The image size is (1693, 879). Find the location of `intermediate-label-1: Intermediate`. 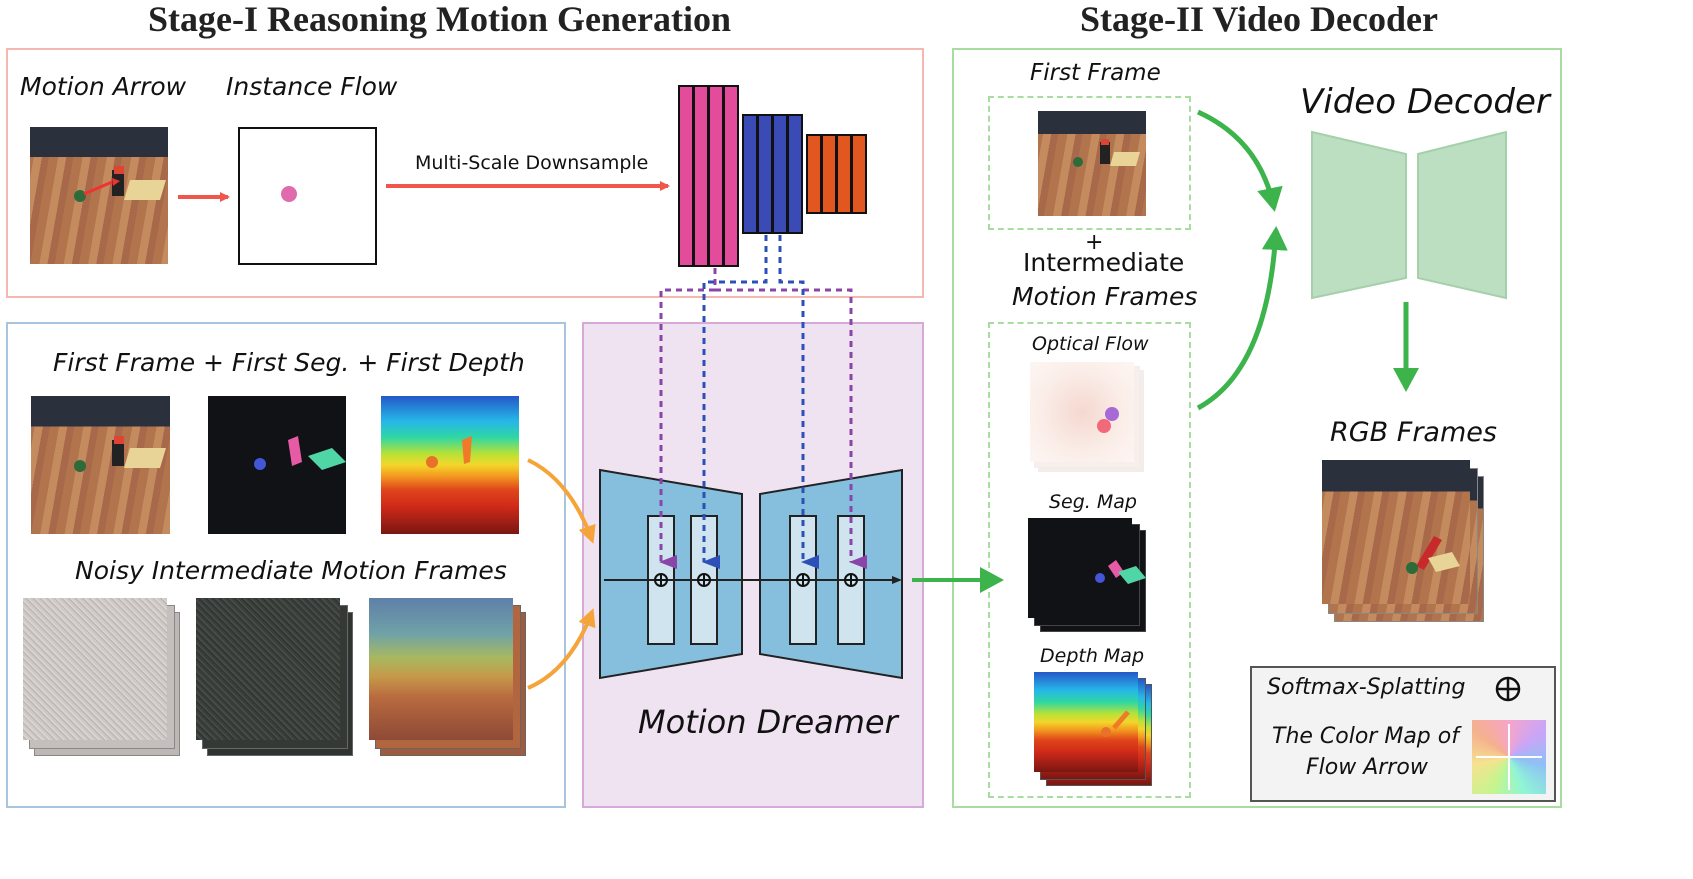

intermediate-label-1: Intermediate is located at coordinates (1104, 262).